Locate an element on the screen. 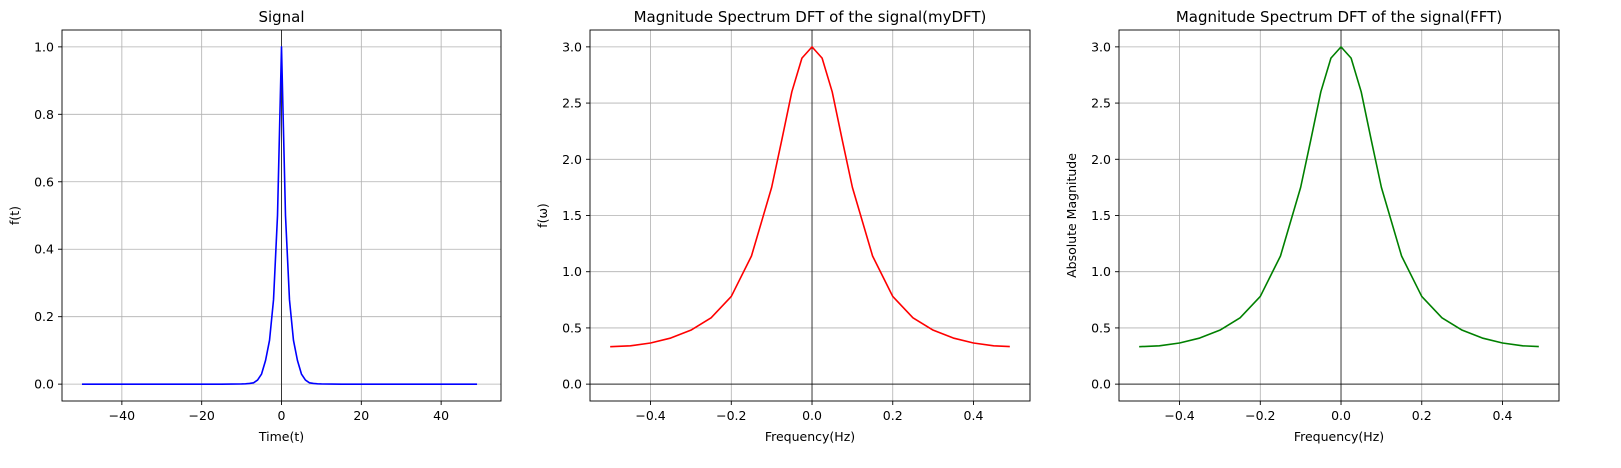 This screenshot has width=1621, height=468. y-axis-label: f(t) is located at coordinates (14, 215).